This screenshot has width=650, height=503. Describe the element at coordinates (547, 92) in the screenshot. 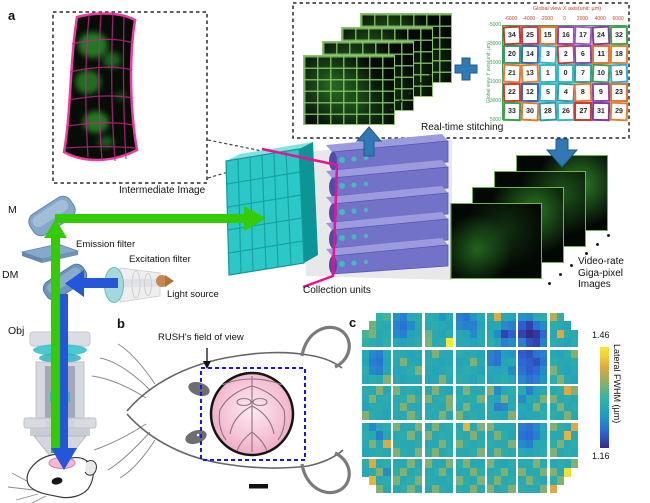

I see `stitch-cell: 5` at that location.